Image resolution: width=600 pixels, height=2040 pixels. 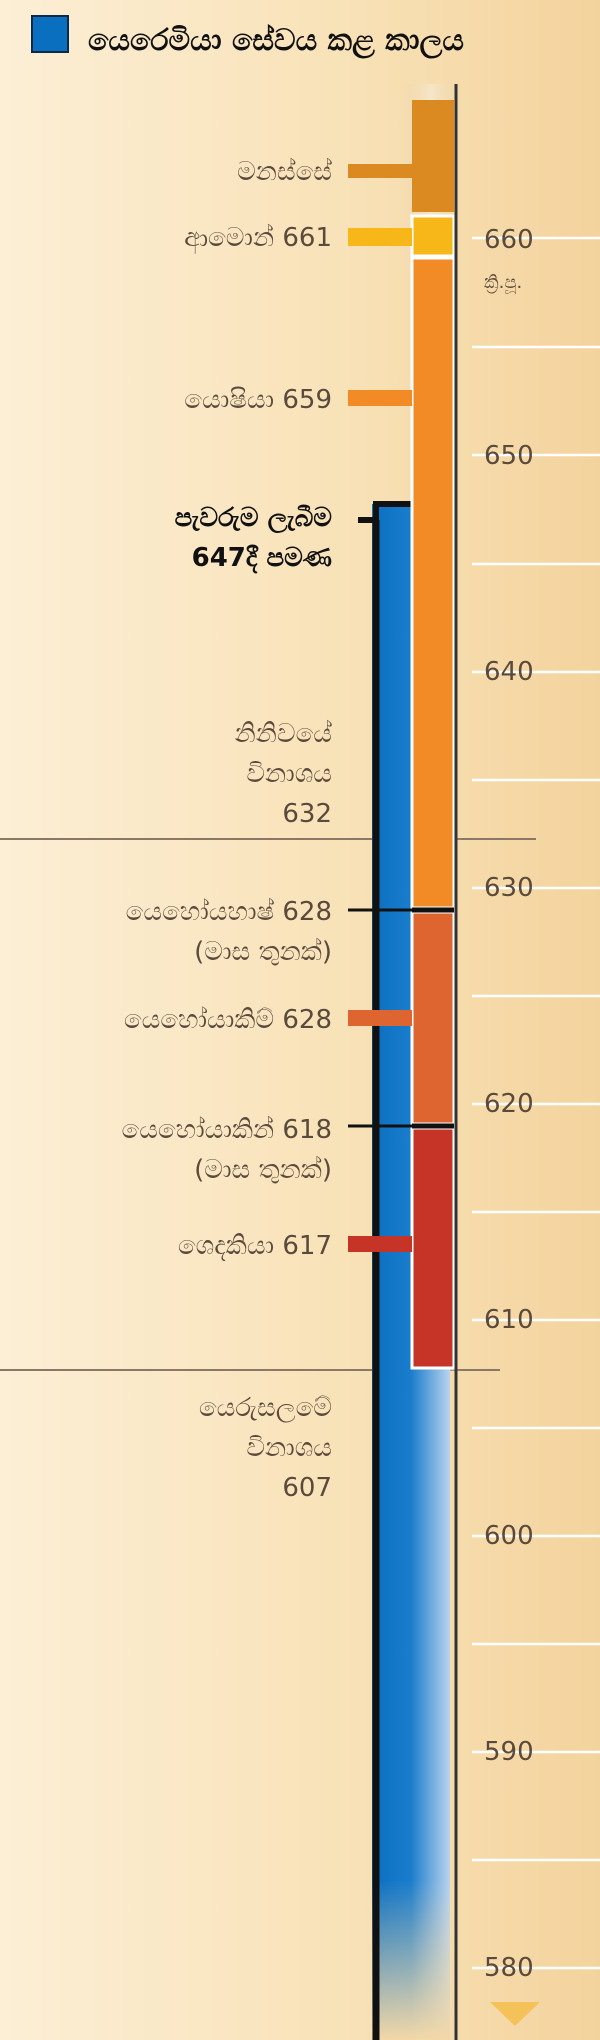 What do you see at coordinates (284, 172) in the screenshot?
I see `king-label-manasseh: මනස්සේ` at bounding box center [284, 172].